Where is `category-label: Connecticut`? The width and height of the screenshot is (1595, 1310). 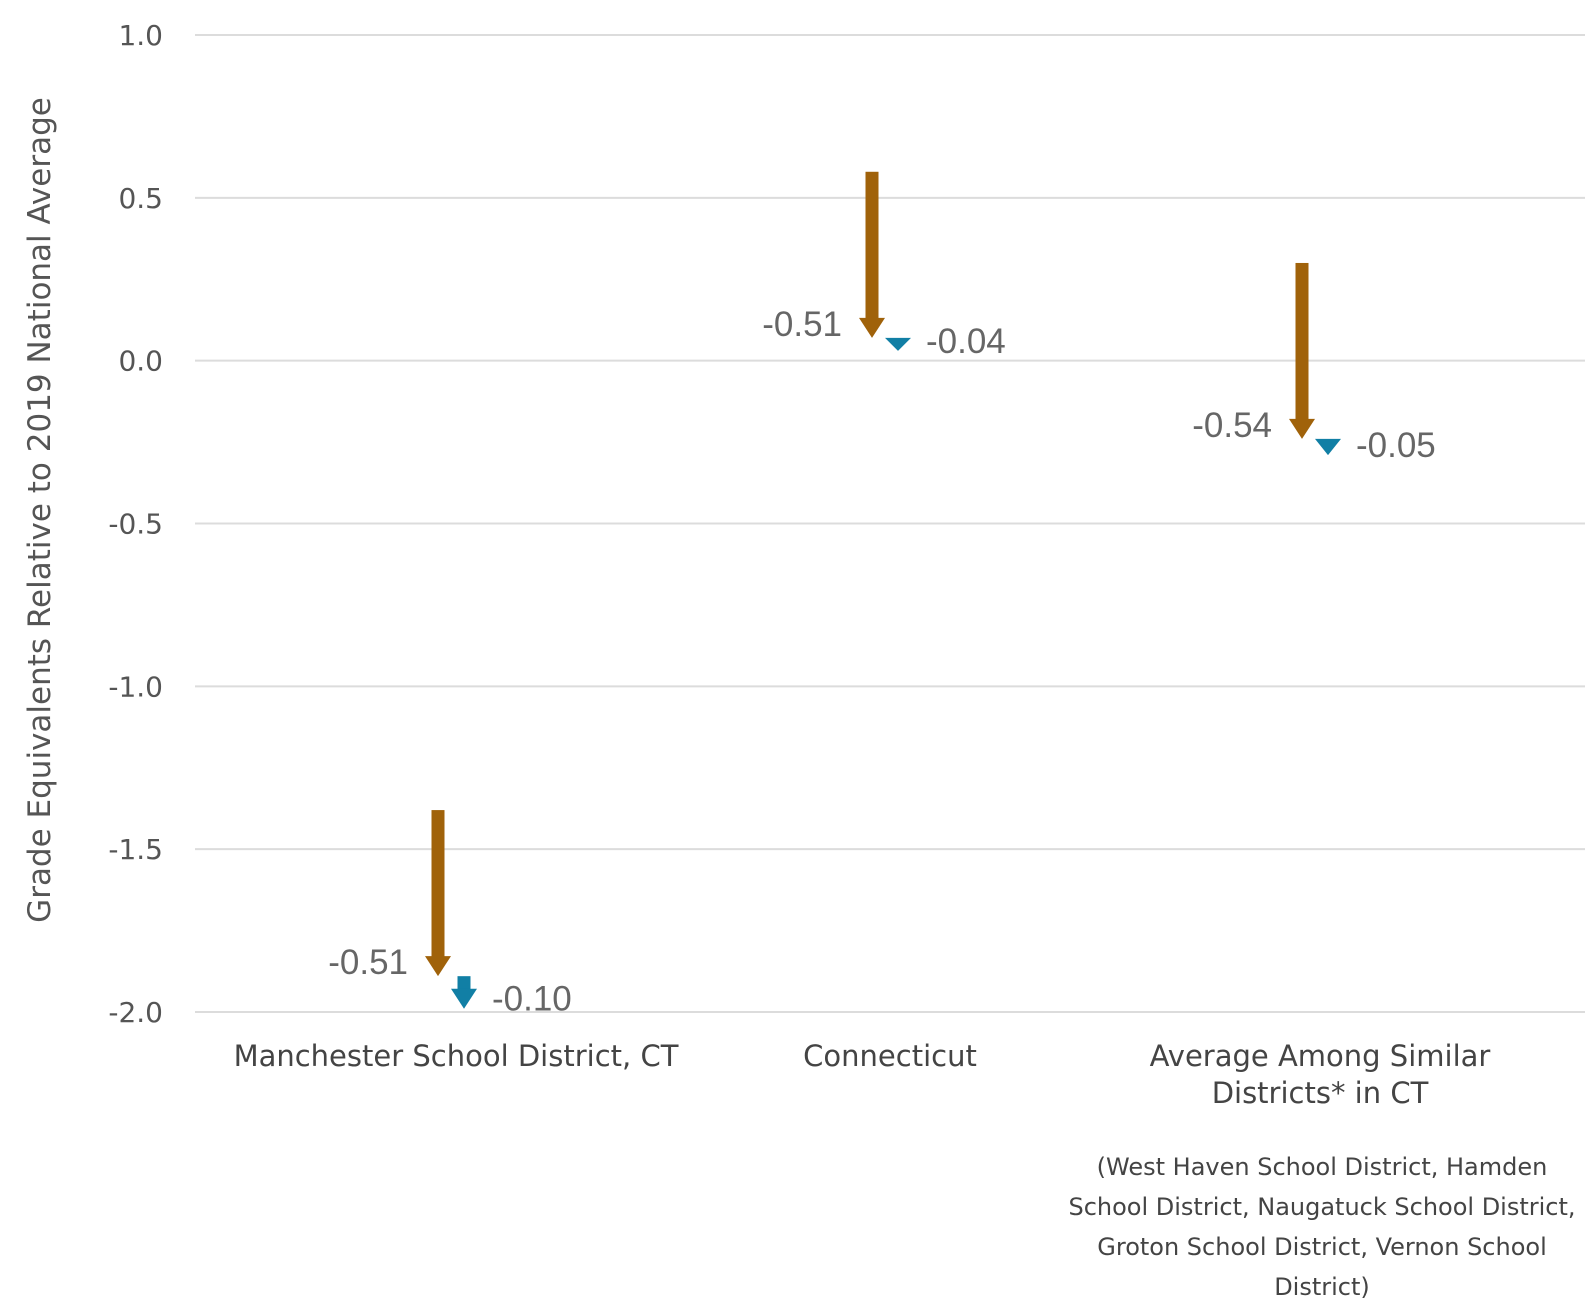 category-label: Connecticut is located at coordinates (890, 1056).